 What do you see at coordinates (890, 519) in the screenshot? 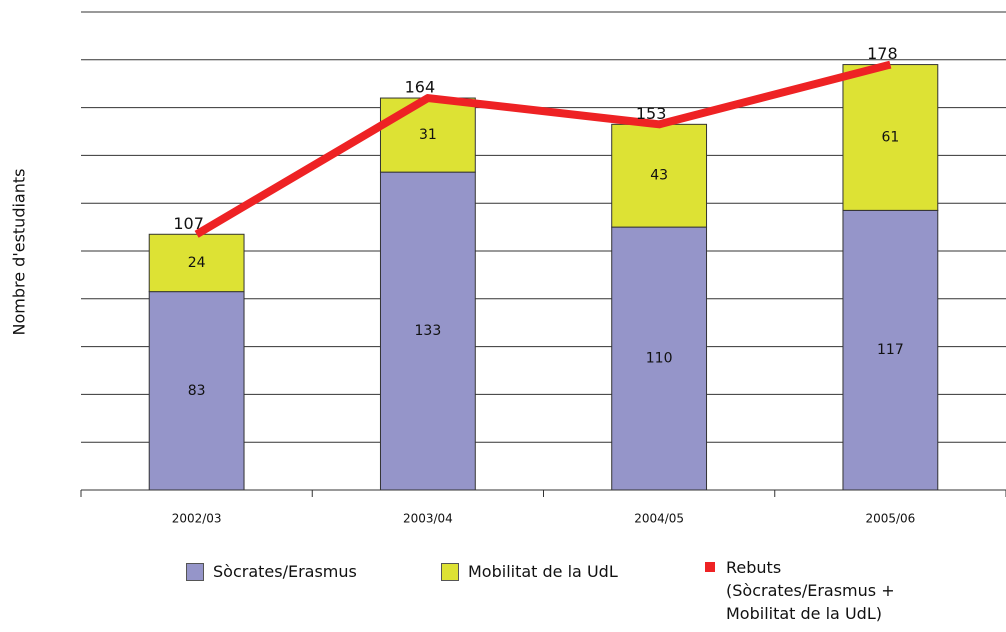
I see `x-tick-label: 2005/06` at bounding box center [890, 519].